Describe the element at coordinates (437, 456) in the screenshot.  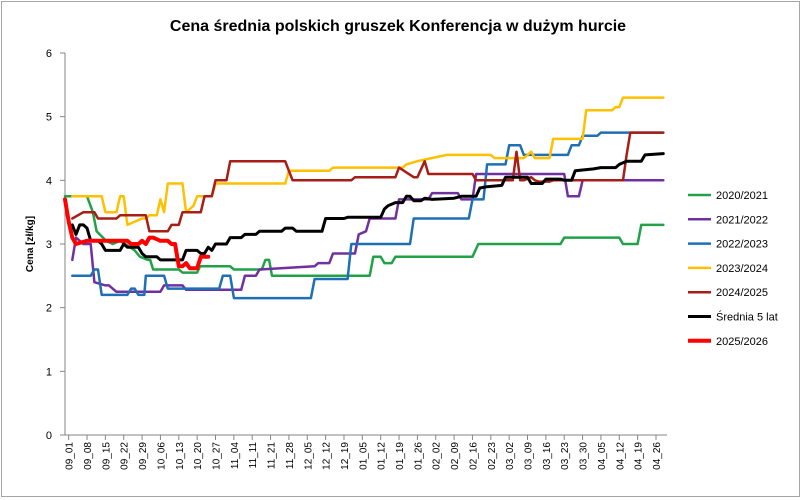
I see `x-tick-label: 02_02` at that location.